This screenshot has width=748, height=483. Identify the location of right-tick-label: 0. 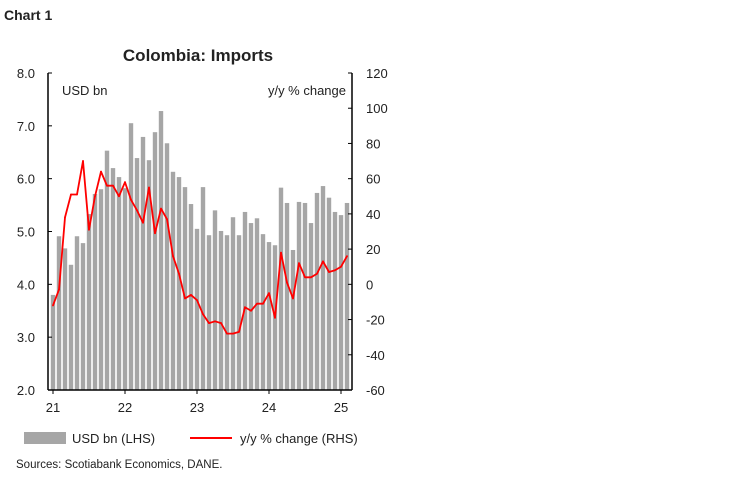
(369, 284).